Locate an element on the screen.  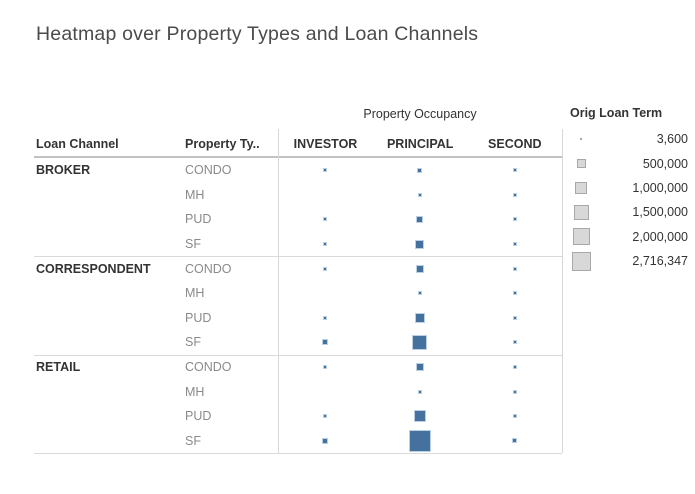
loan-channel-label: CORRESPONDENT is located at coordinates (93, 268).